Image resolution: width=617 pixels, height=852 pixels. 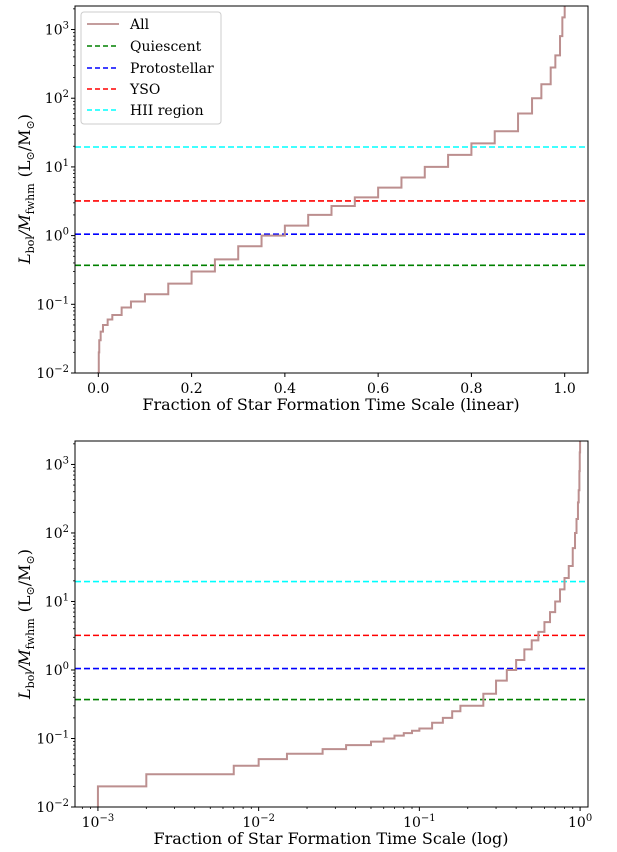 What do you see at coordinates (166, 47) in the screenshot?
I see `legend-label-quiescent: Quiescent` at bounding box center [166, 47].